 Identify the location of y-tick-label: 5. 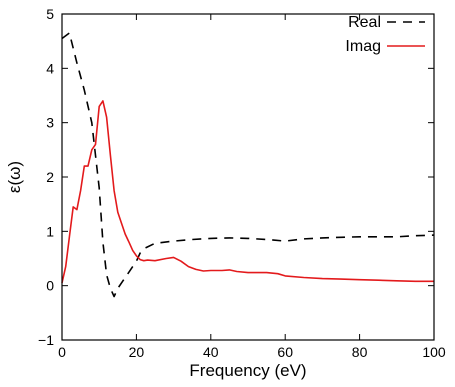
(50, 14).